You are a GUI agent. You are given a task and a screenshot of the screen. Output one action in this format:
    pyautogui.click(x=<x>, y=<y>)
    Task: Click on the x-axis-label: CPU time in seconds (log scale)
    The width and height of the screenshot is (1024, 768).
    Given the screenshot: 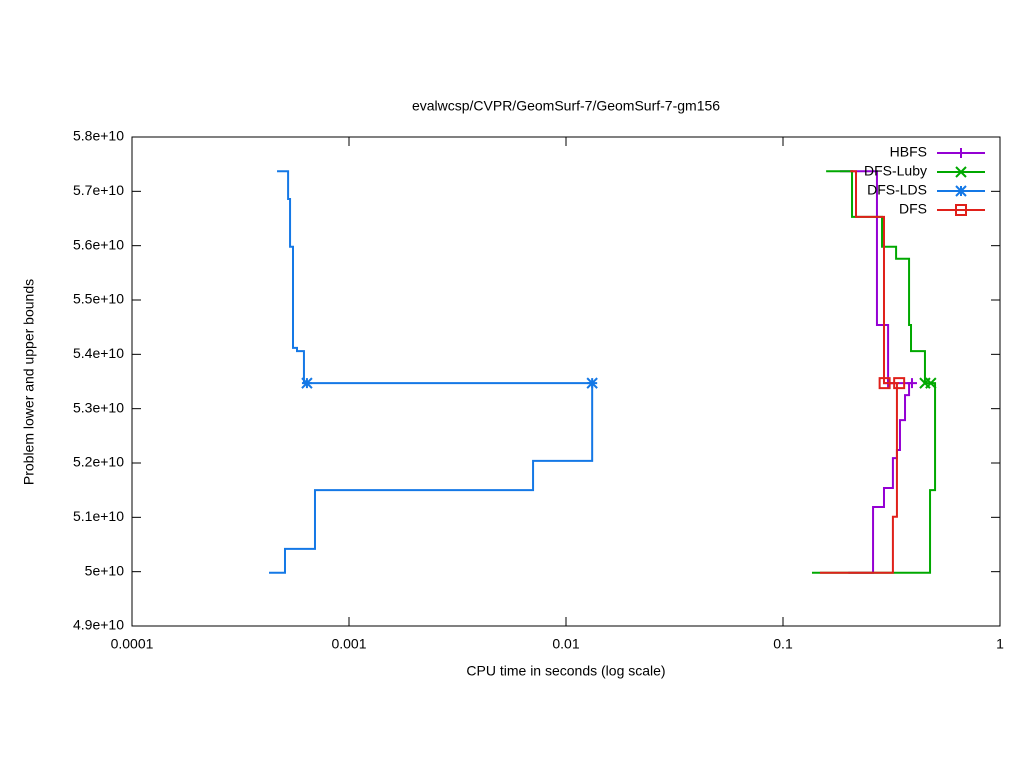 What is the action you would take?
    pyautogui.click(x=565, y=671)
    